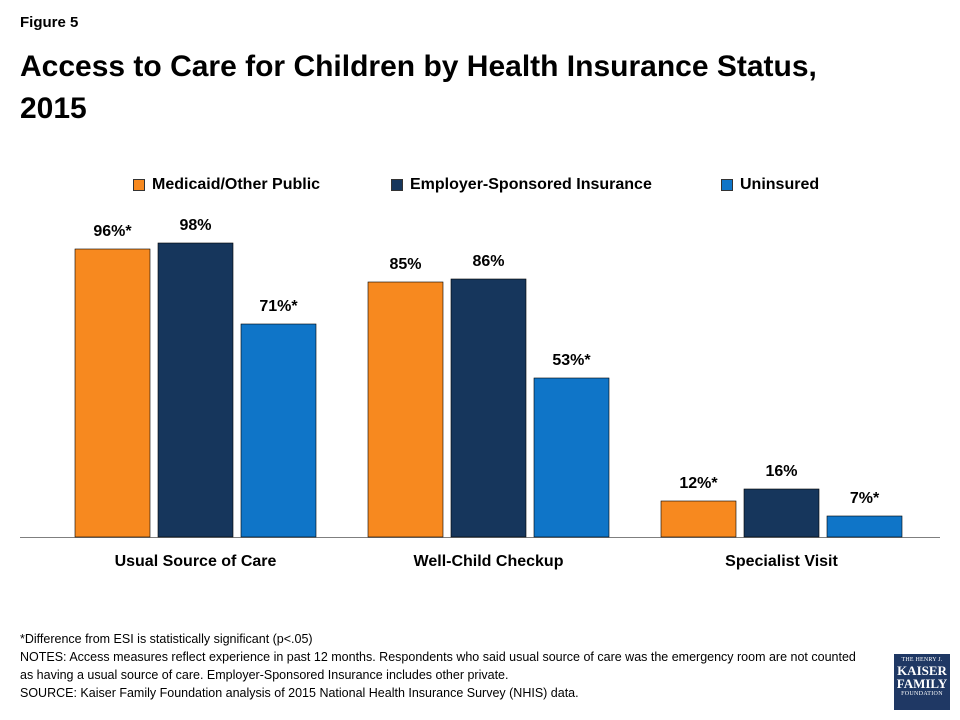  I want to click on legend-label-uninsured: Uninsured, so click(780, 184).